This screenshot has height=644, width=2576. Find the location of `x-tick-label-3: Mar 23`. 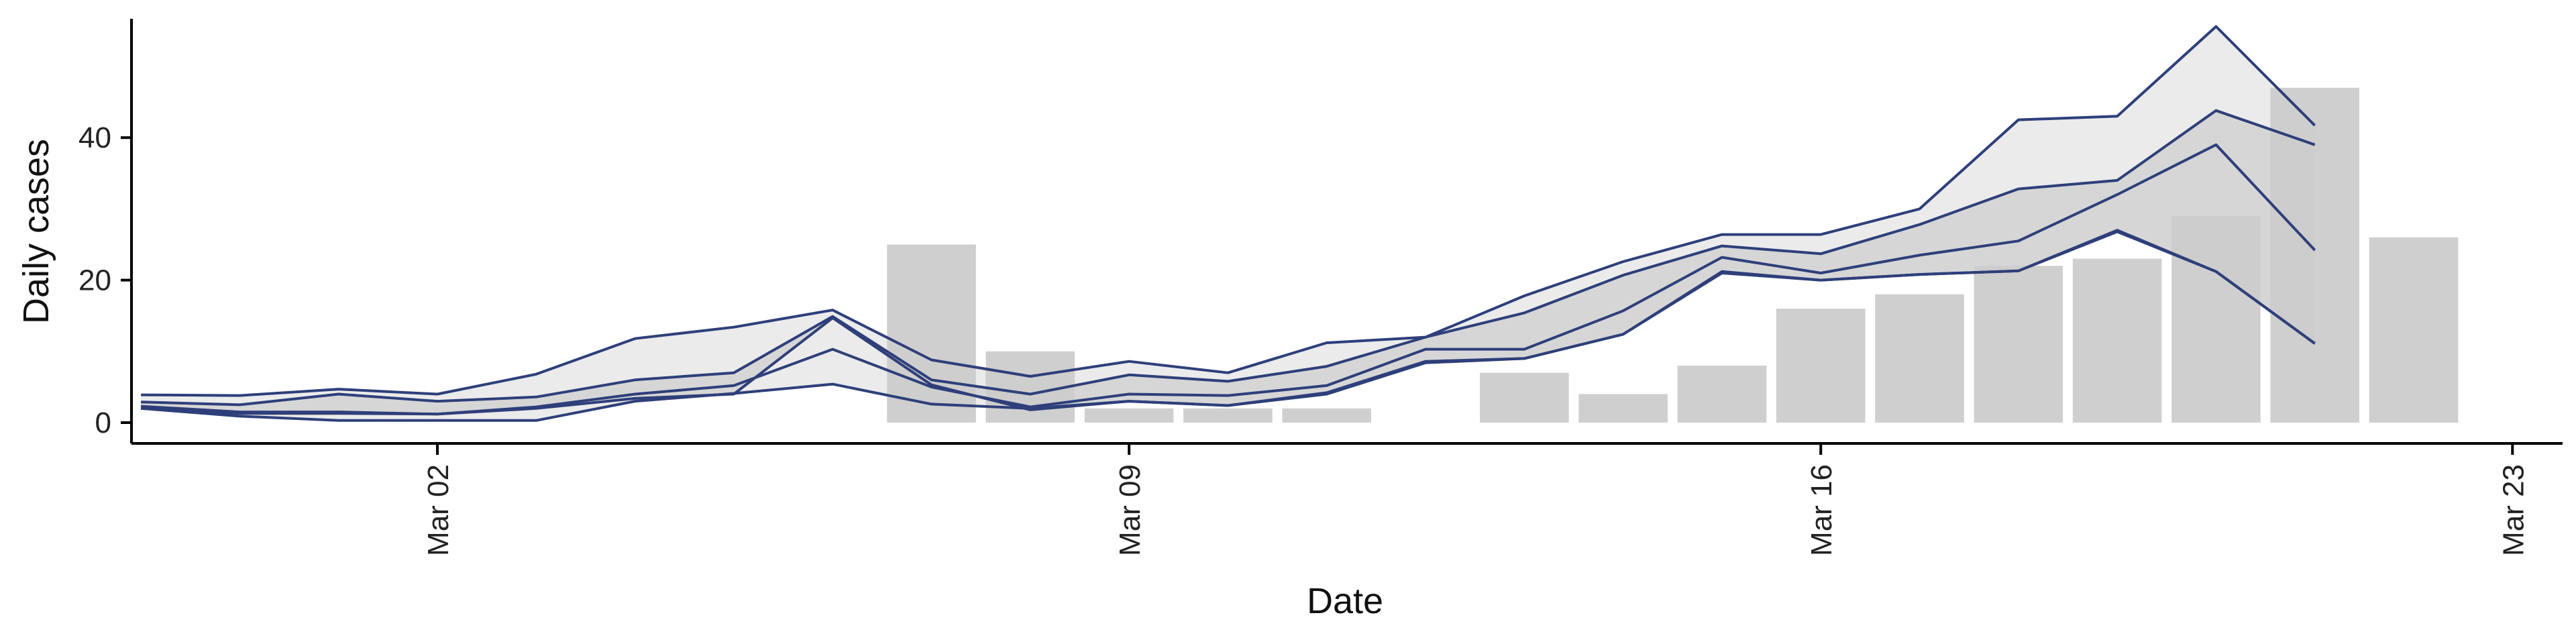

x-tick-label-3: Mar 23 is located at coordinates (2513, 510).